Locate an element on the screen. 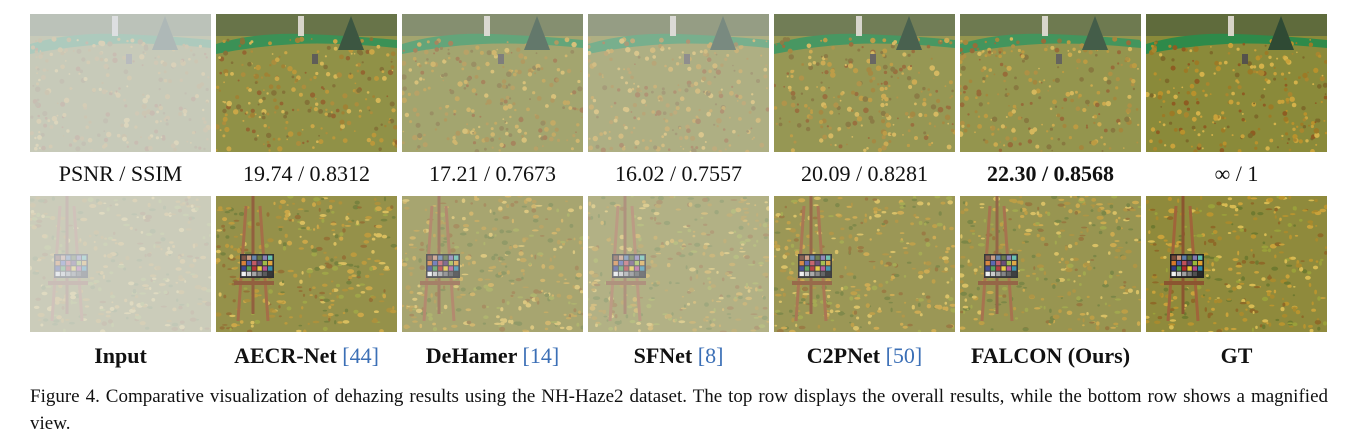 The image size is (1356, 446). overall-image-gt is located at coordinates (1236, 83).